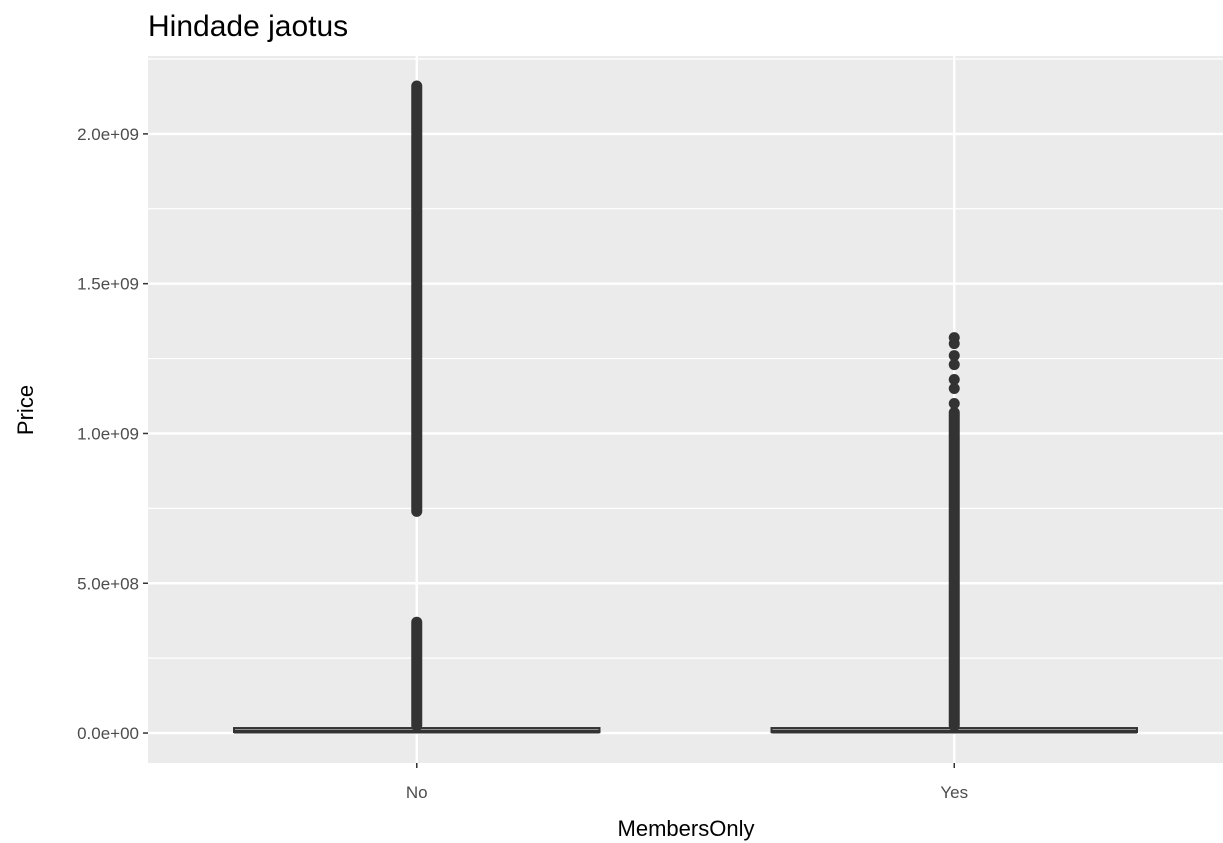 The height and width of the screenshot is (843, 1223). Describe the element at coordinates (108, 134) in the screenshot. I see `y-tick-label: 2.0e+09` at that location.